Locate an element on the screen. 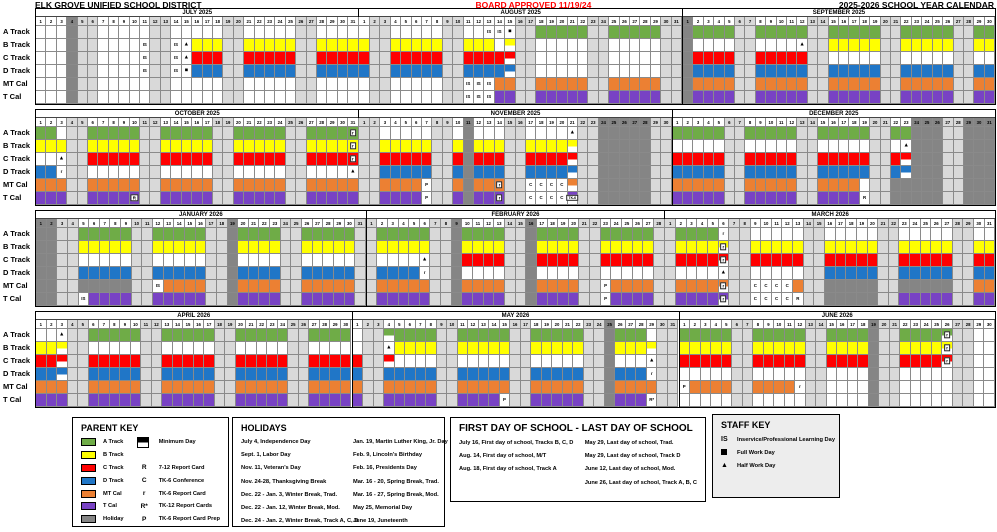  day-cell: IS is located at coordinates (489, 84).